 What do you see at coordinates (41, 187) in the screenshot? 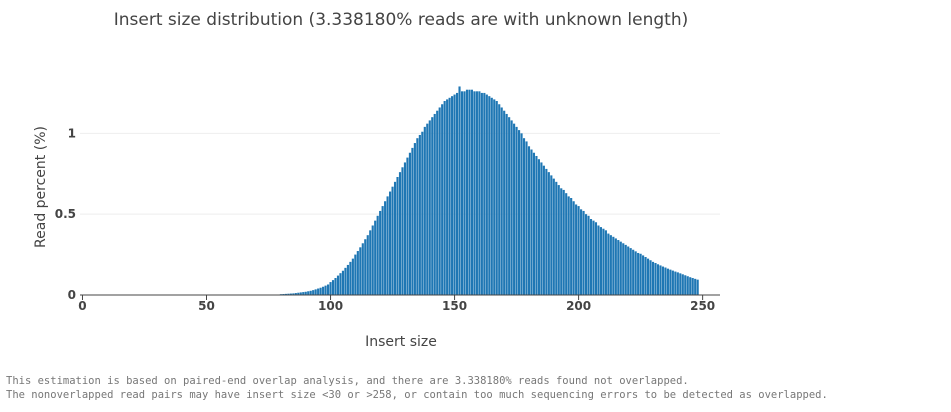
I see `y-axis-label: Read percent (%)` at bounding box center [41, 187].